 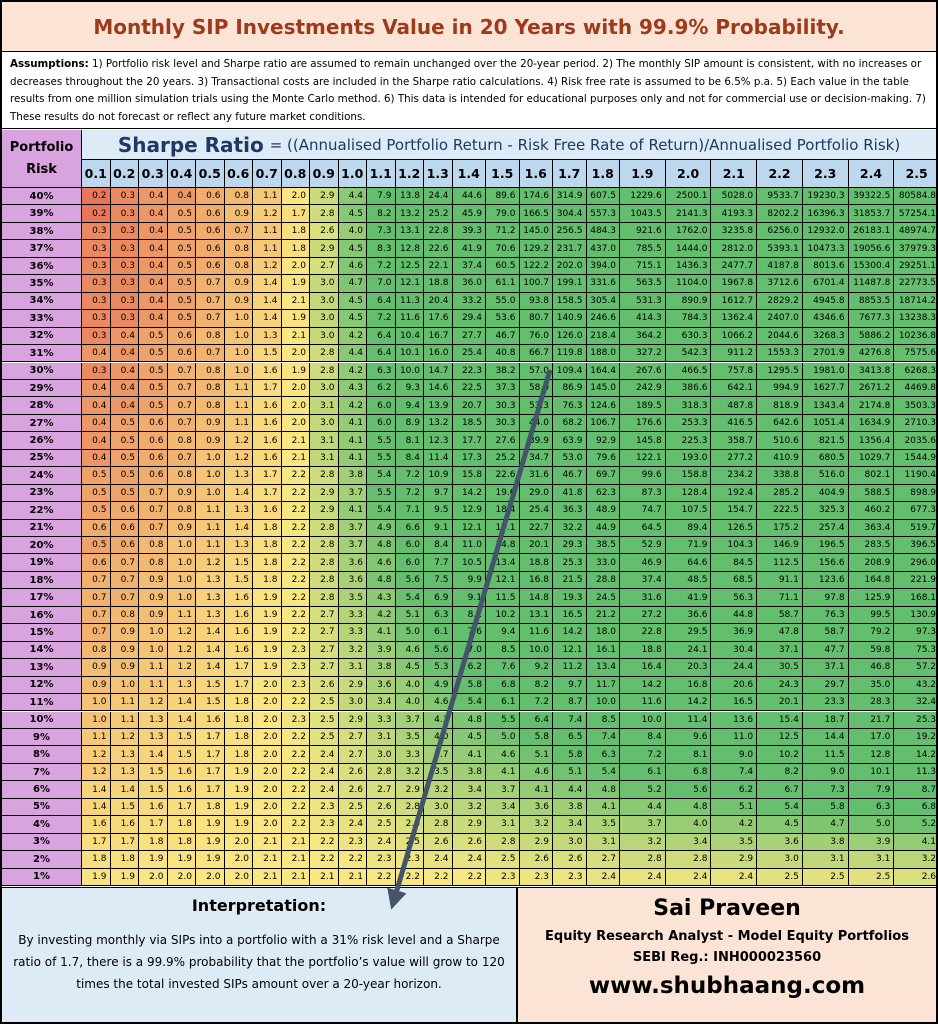 I want to click on value-cell: 27.7, so click(x=469, y=336).